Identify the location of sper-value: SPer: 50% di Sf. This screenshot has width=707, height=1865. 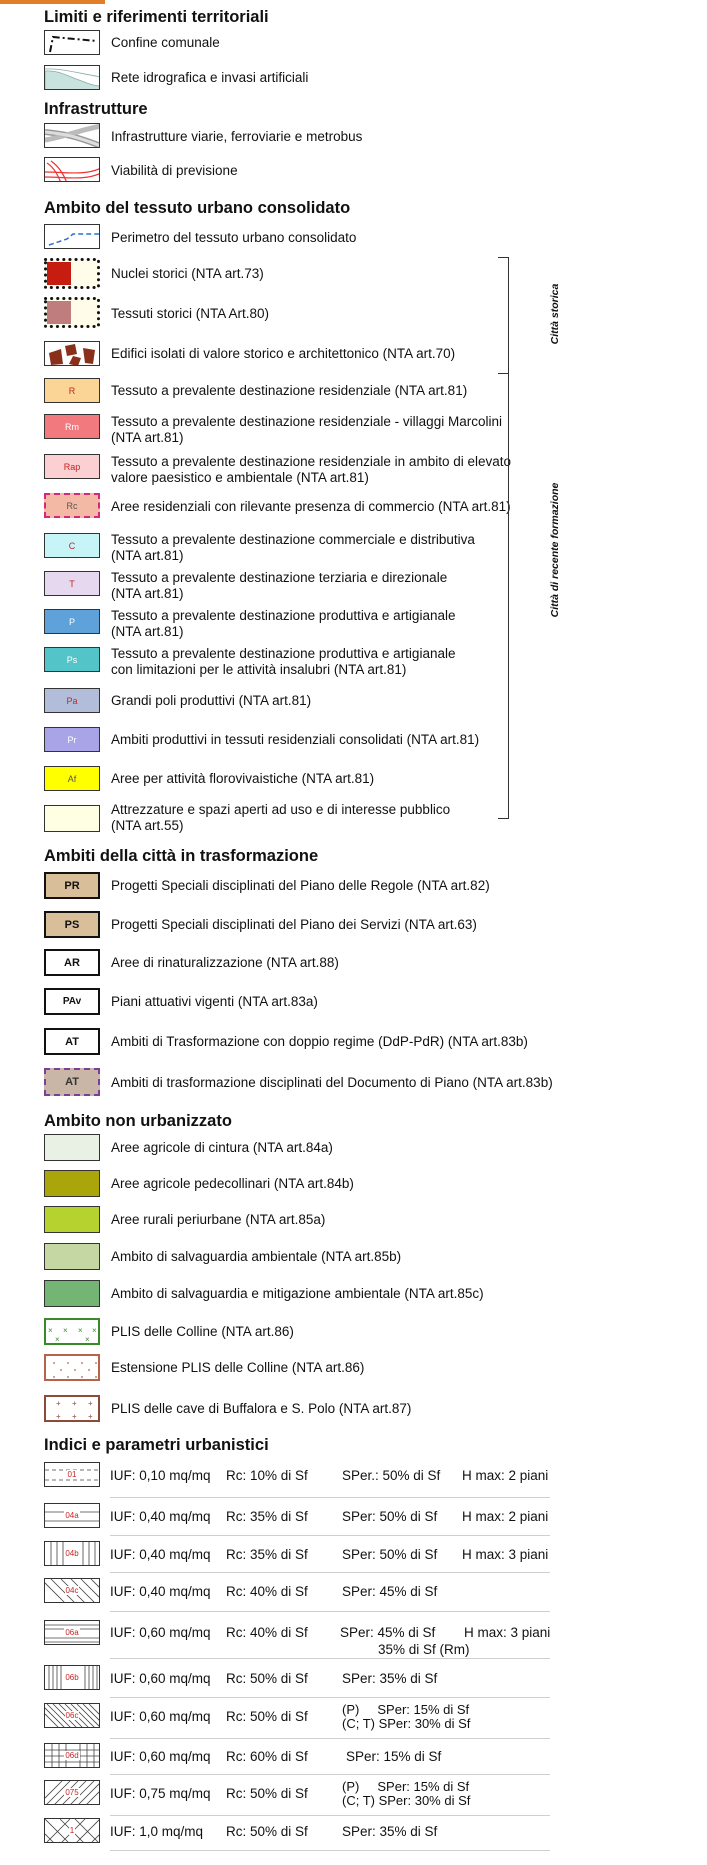
(390, 1554).